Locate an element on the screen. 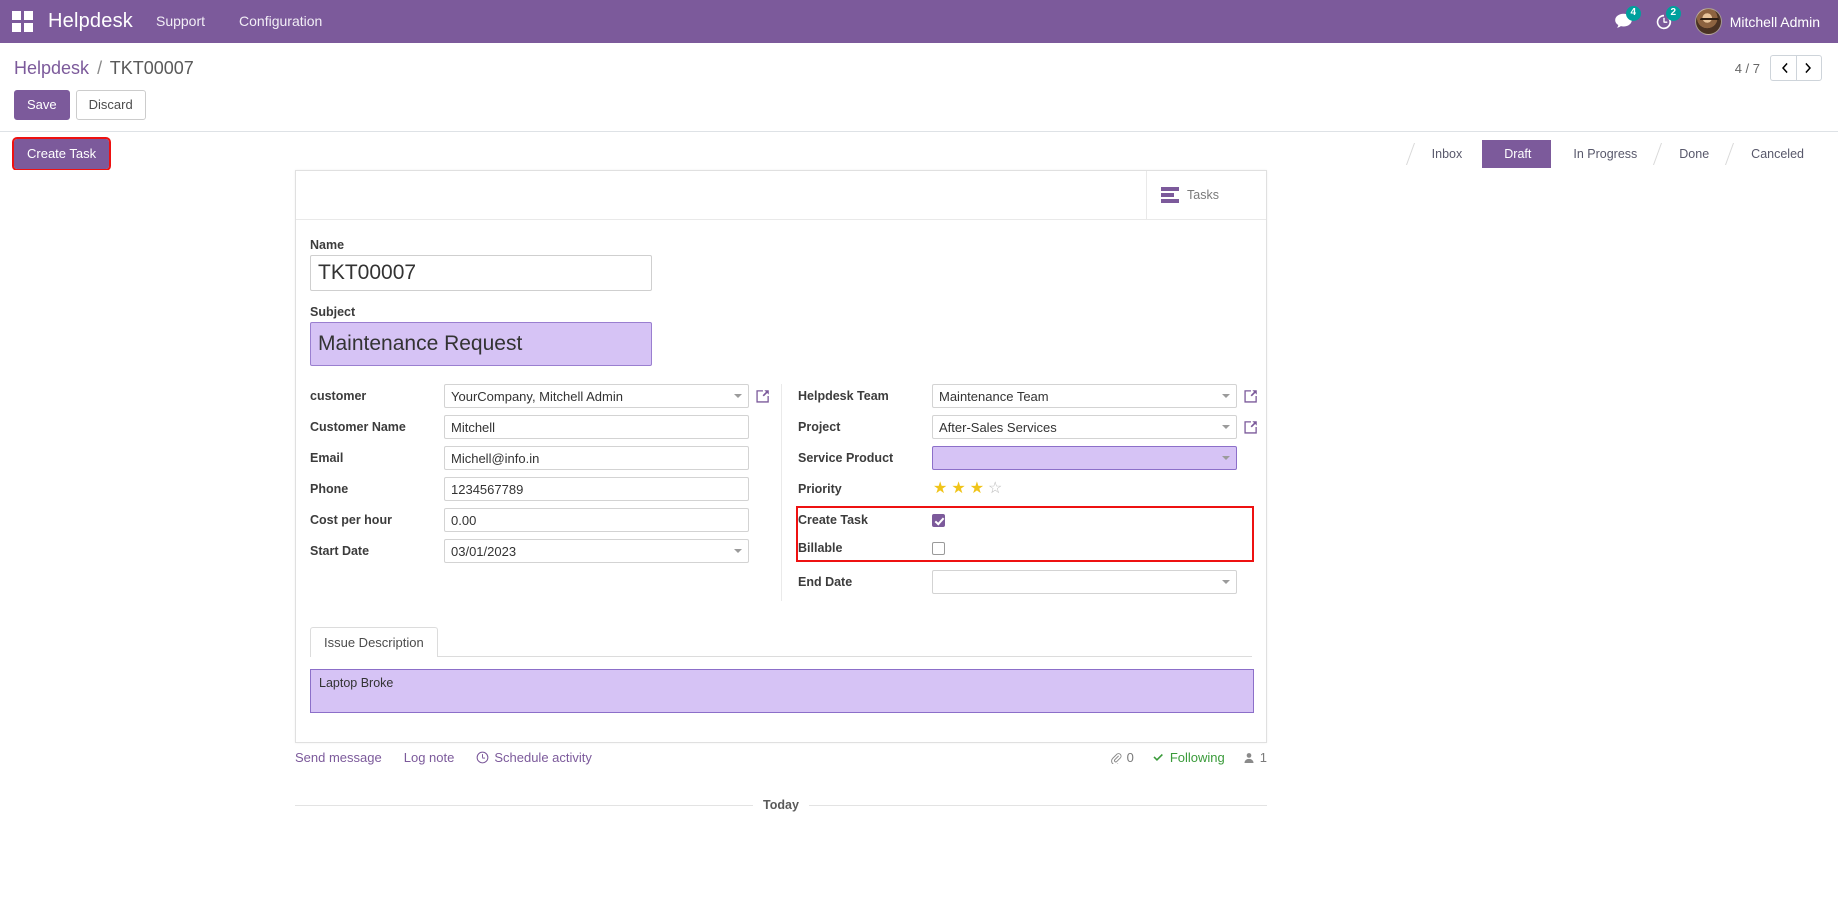  pager-buttons is located at coordinates (1796, 68).